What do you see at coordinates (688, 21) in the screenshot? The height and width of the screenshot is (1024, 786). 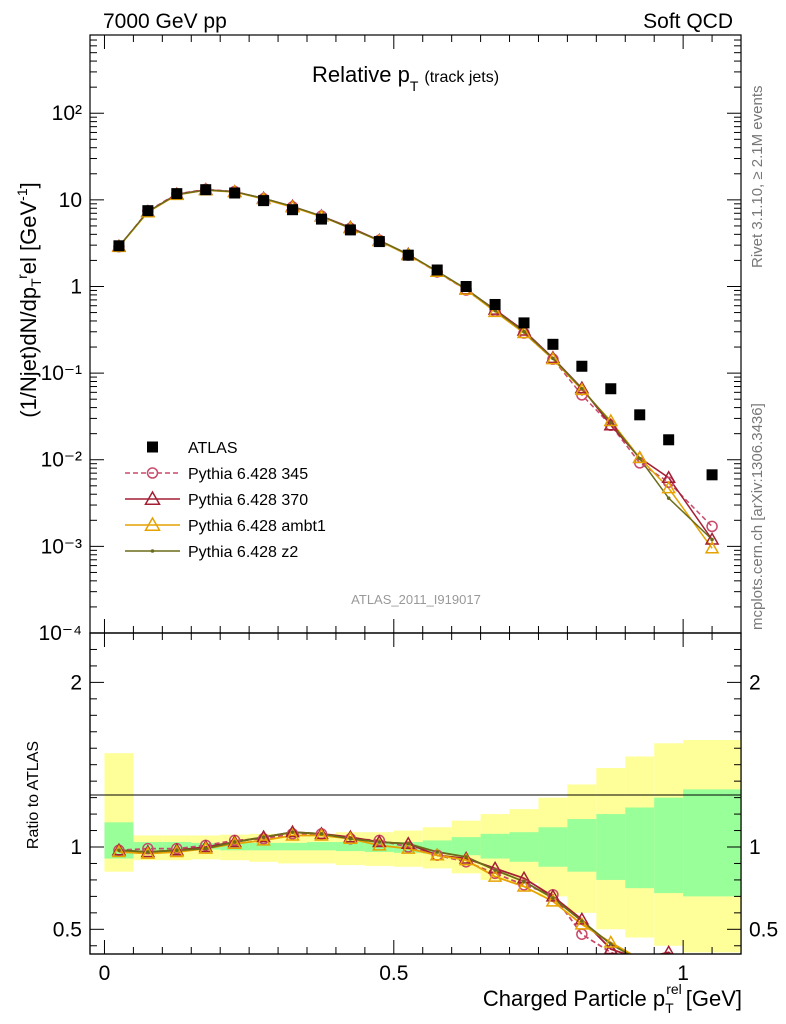 I see `header-right-label: Soft QCD` at bounding box center [688, 21].